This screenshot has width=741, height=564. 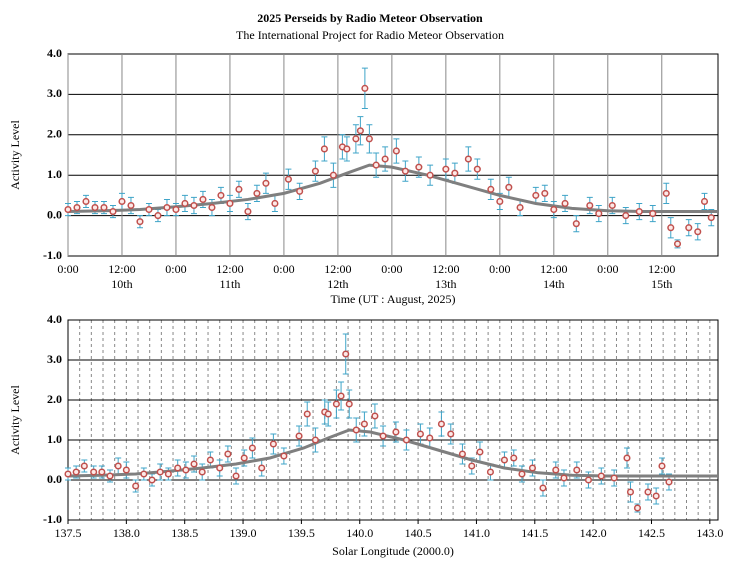 I want to click on x-tick-label: 139.0, so click(x=243, y=533).